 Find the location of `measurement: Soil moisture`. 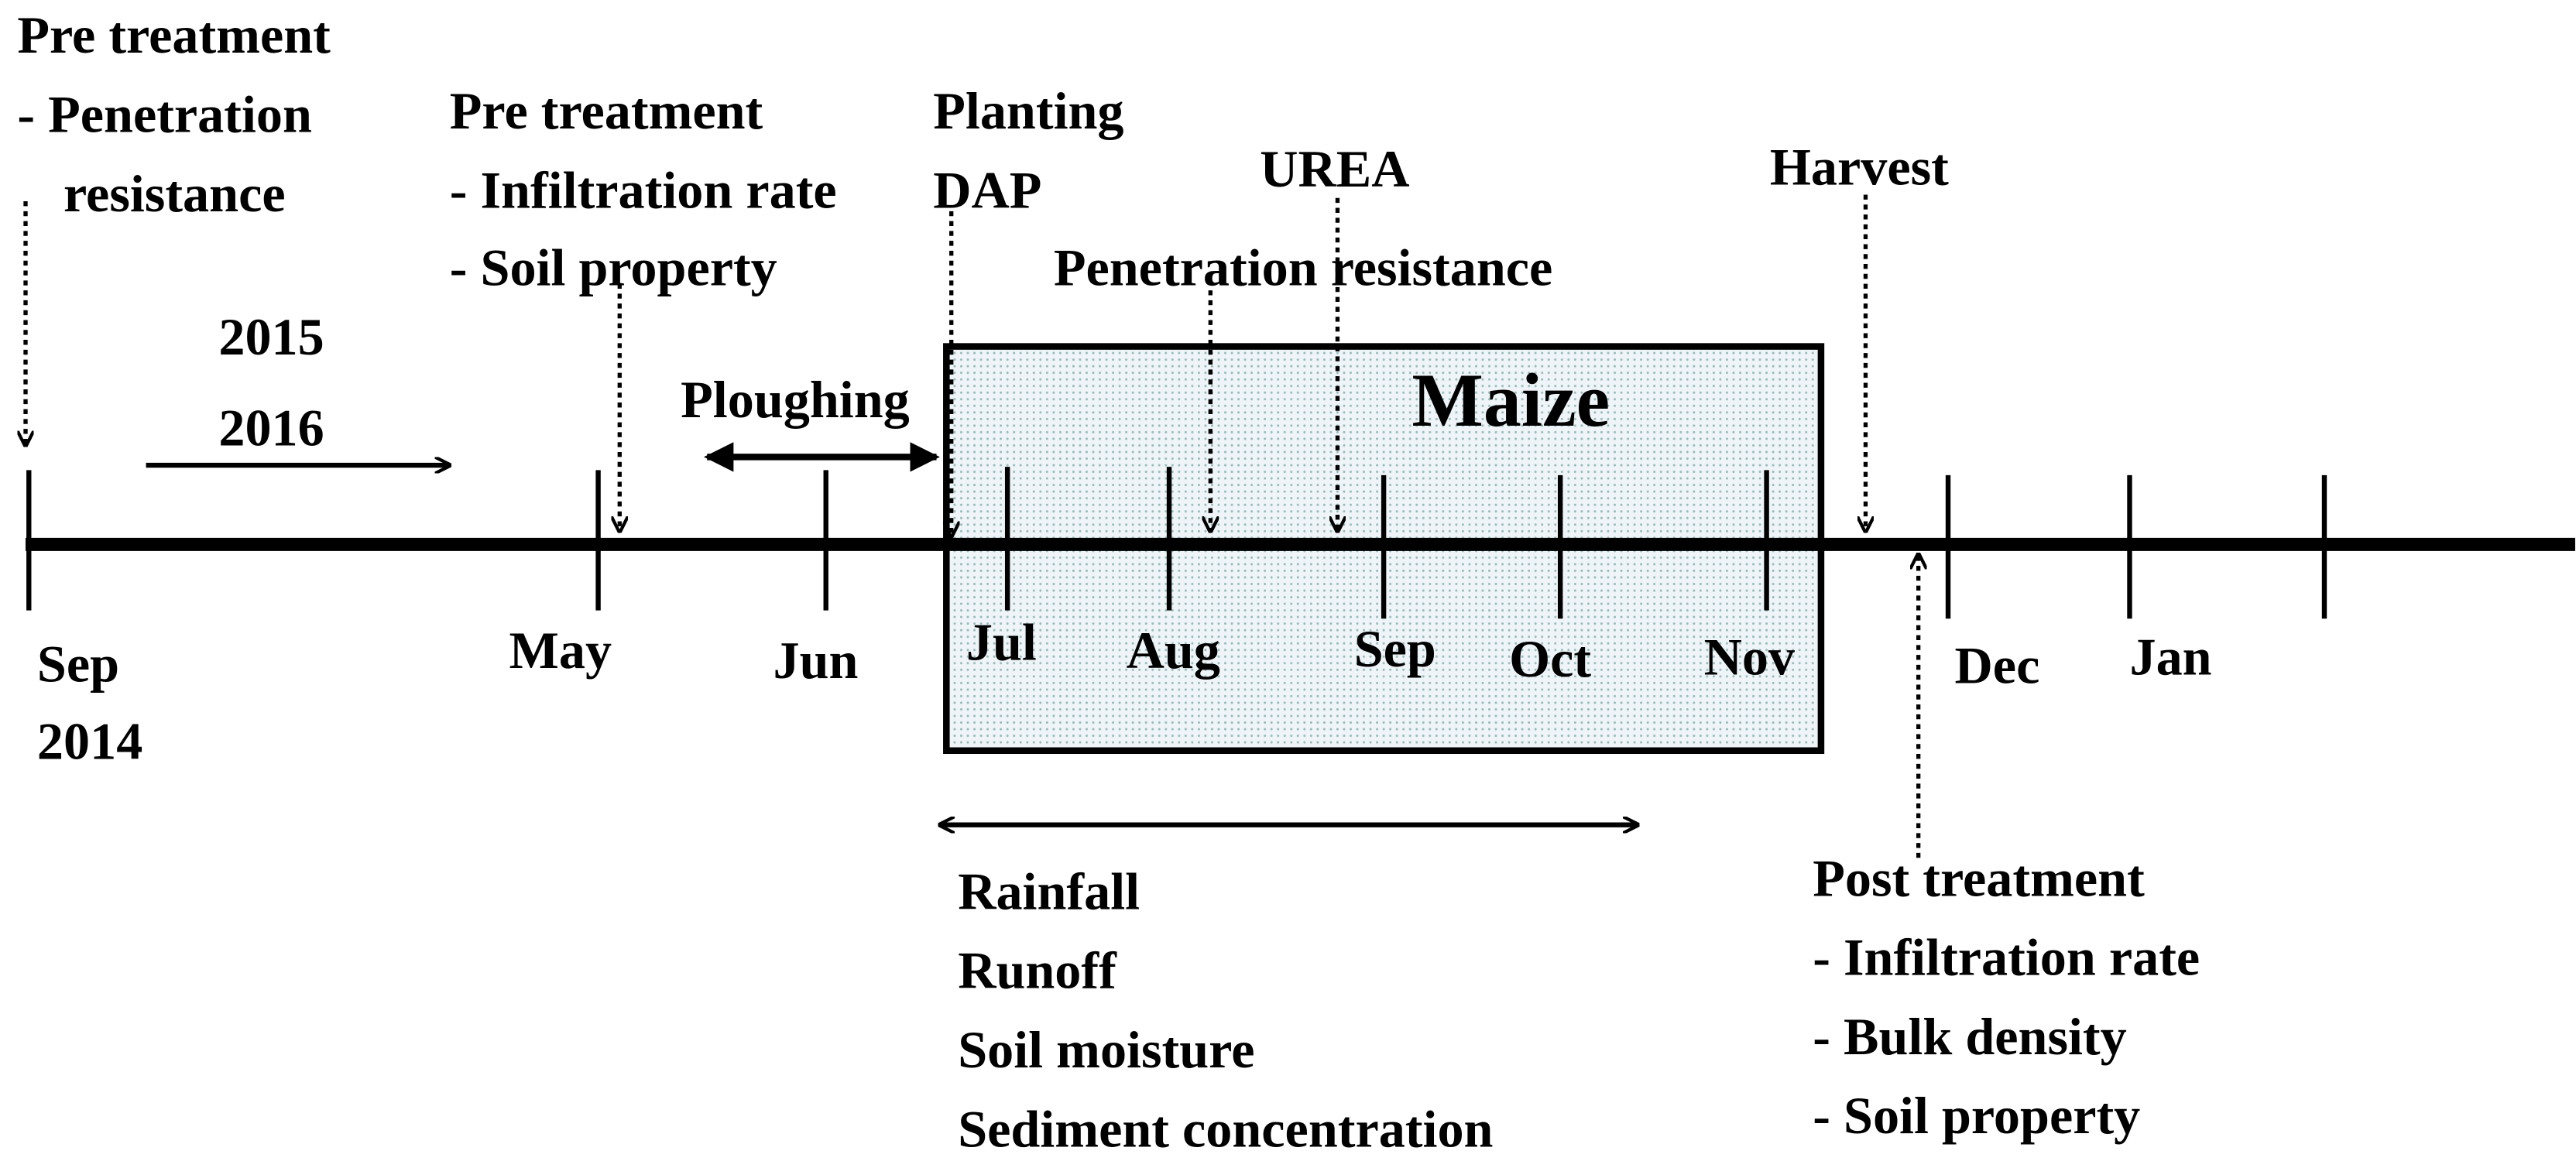

measurement: Soil moisture is located at coordinates (1106, 1049).